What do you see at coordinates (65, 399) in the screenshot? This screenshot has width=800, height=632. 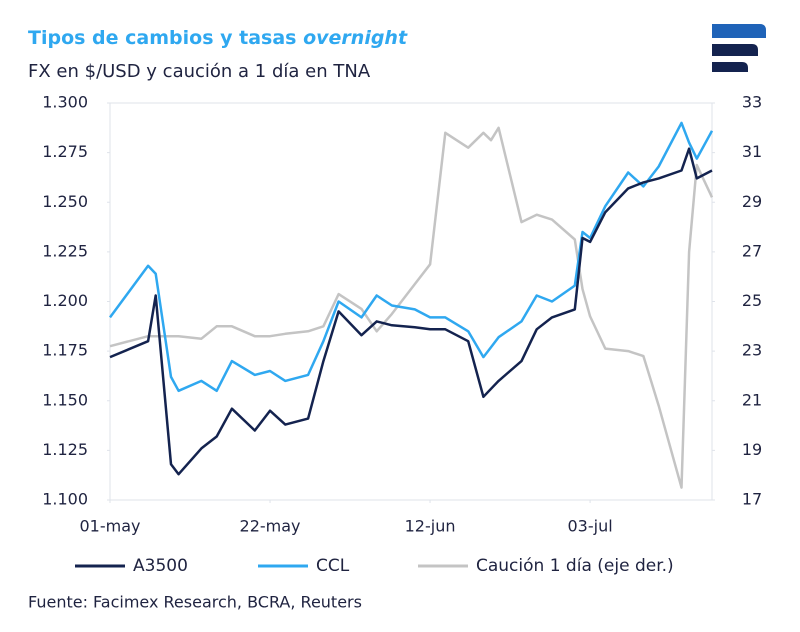 I see `y-tick-label: 1.150` at bounding box center [65, 399].